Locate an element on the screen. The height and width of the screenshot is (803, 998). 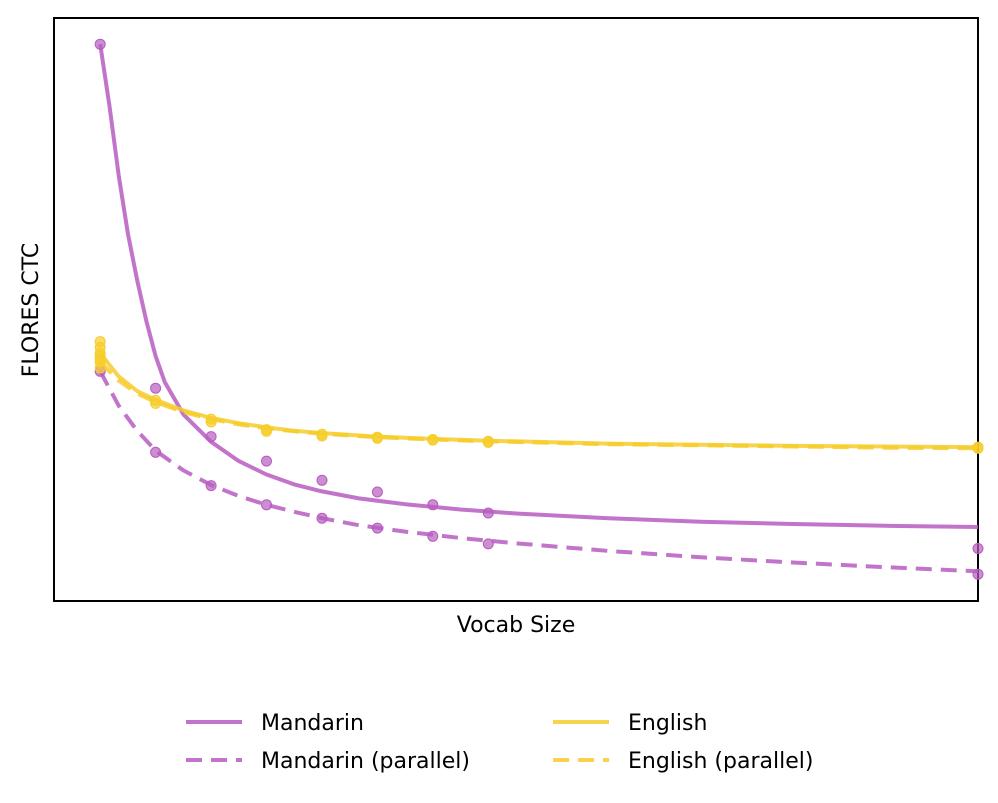
legend-entry-mandarin-parallel: Mandarin (parallel) is located at coordinates (328, 761).